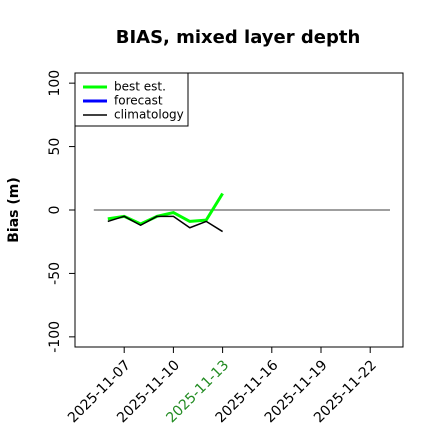  Describe the element at coordinates (55, 273) in the screenshot. I see `y-tick-label: -50` at that location.